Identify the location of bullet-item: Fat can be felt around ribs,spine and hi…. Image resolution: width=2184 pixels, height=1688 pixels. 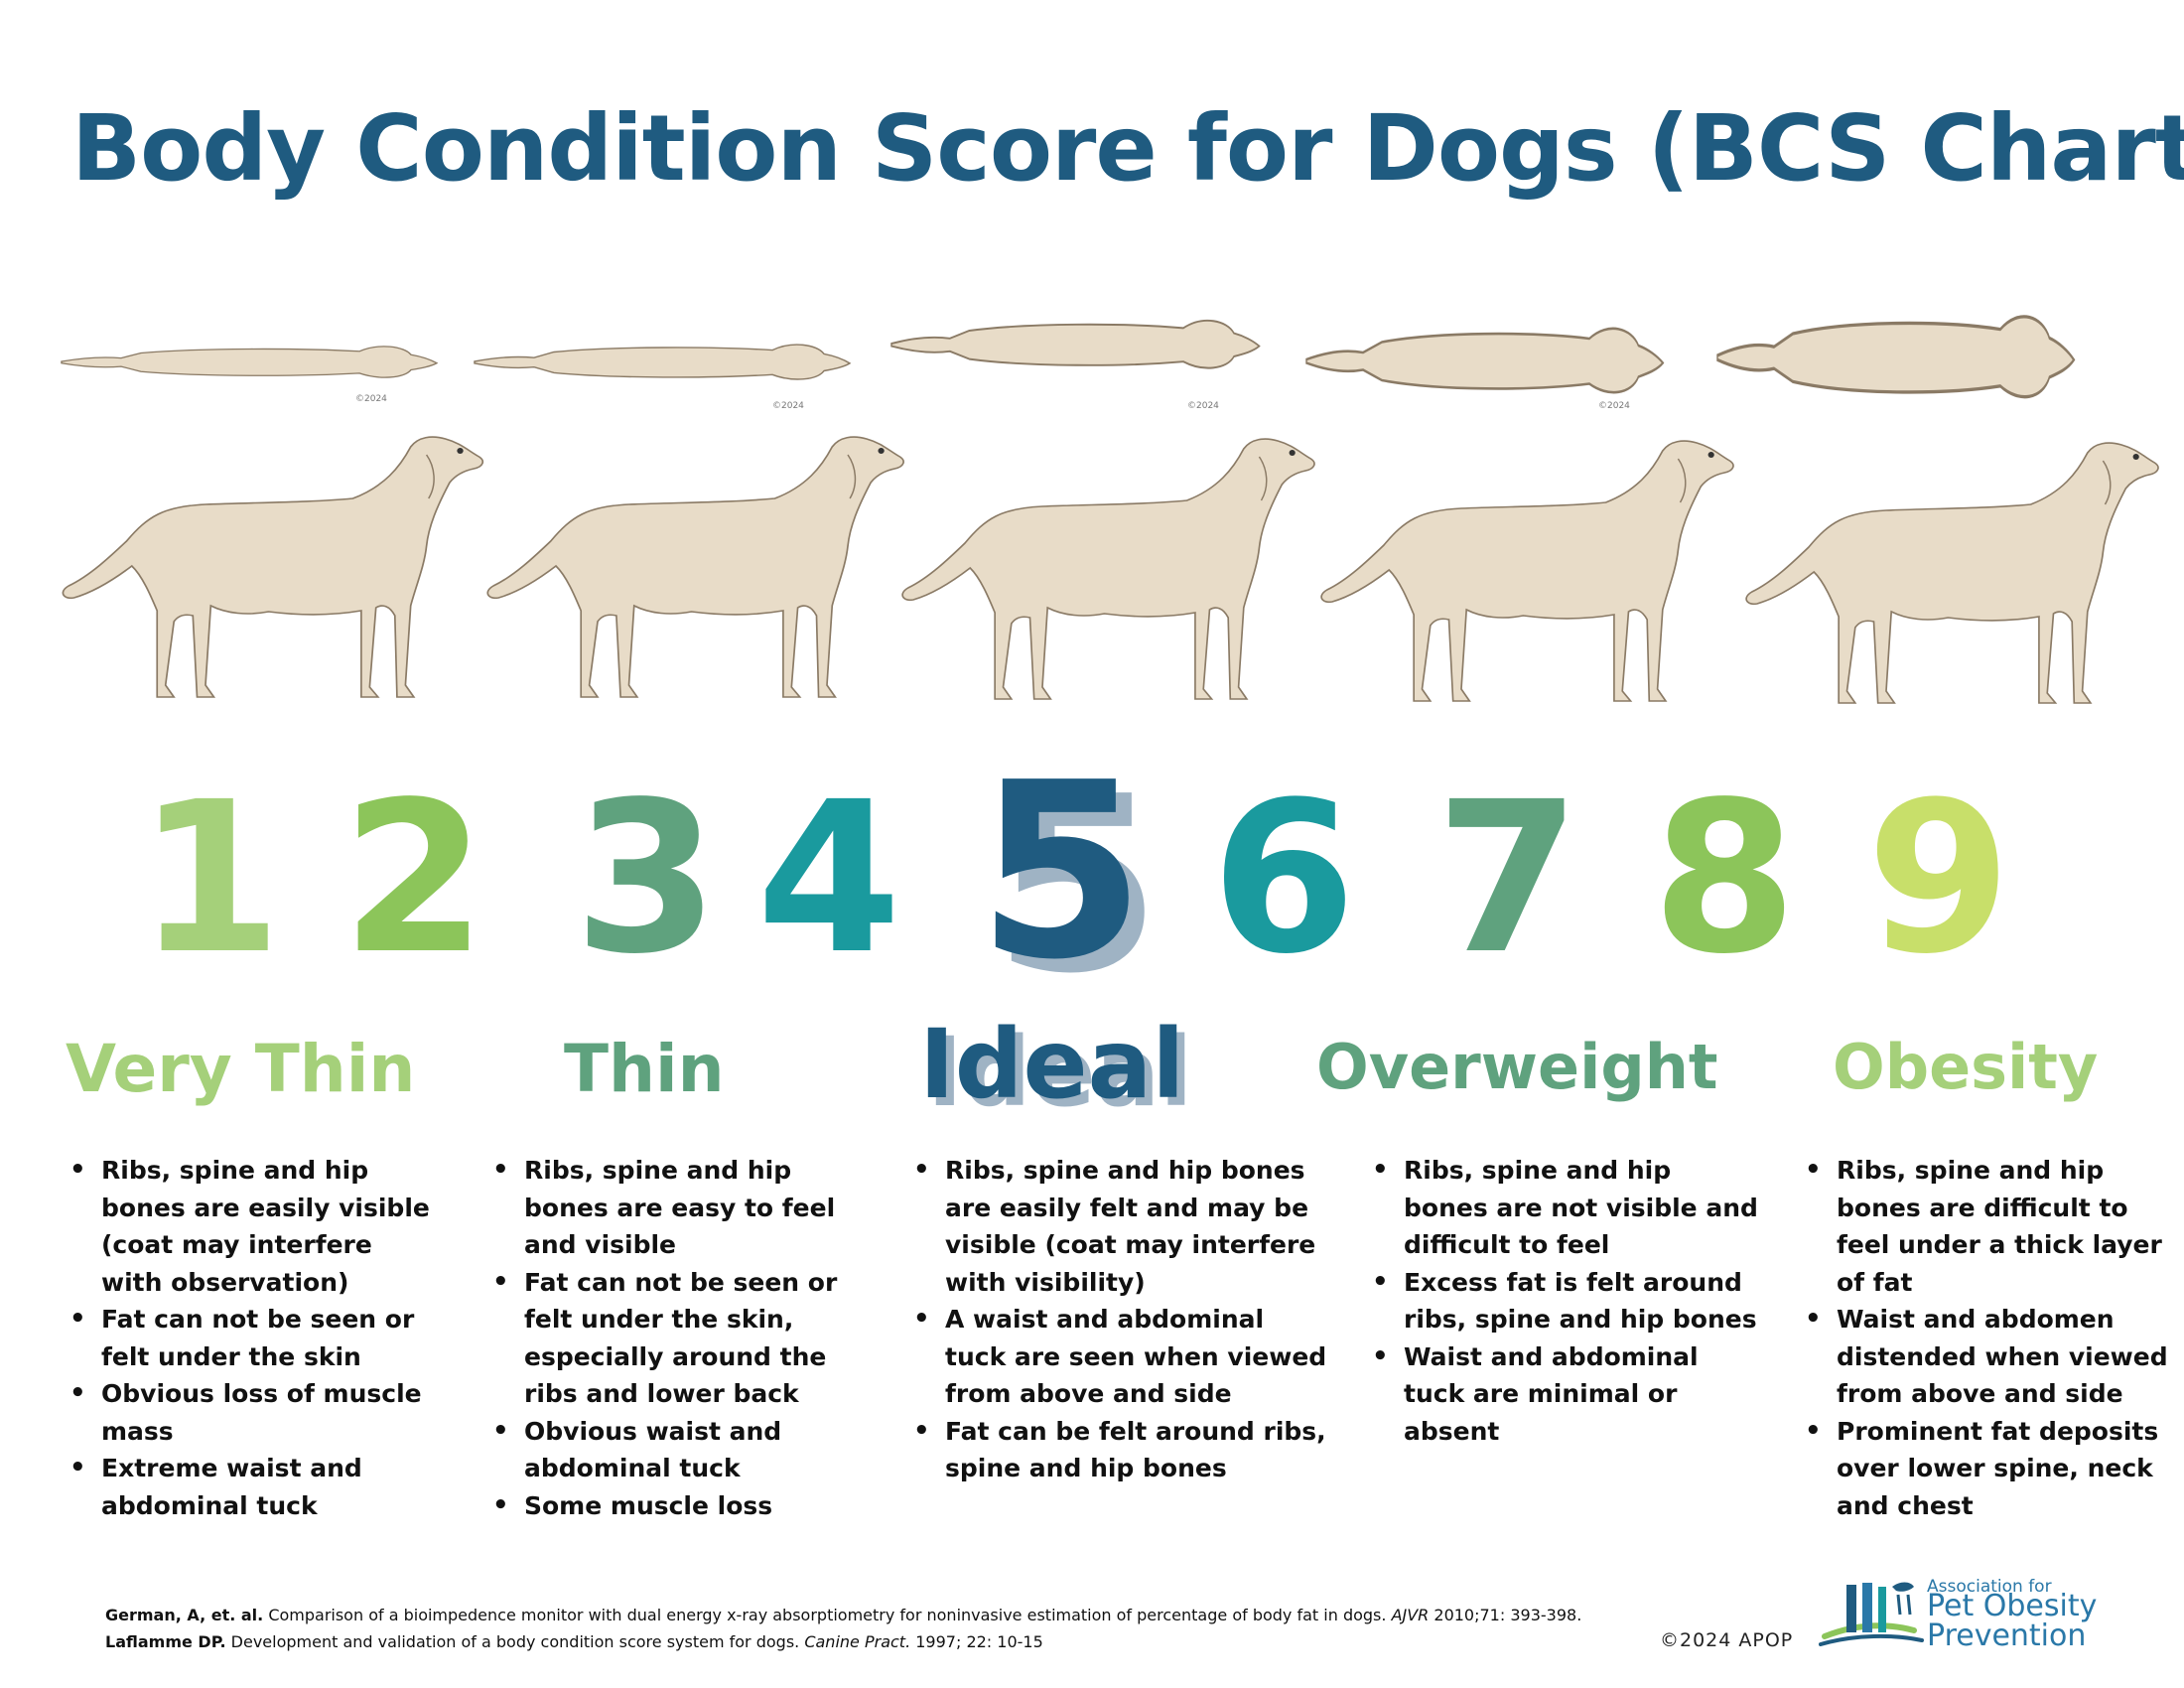
(1119, 1450).